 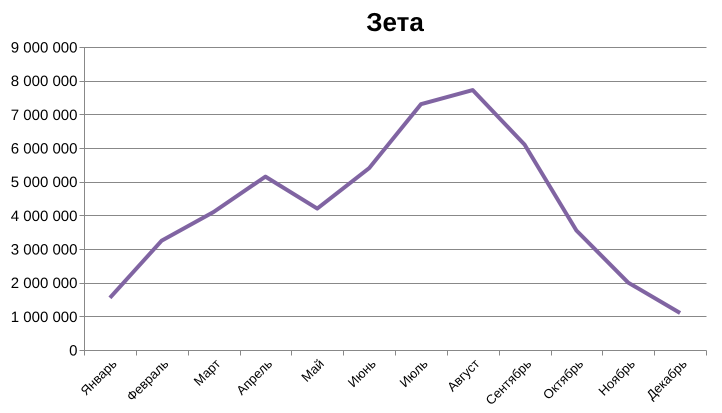 What do you see at coordinates (44, 250) in the screenshot?
I see `y-tick-label: 3 000 000` at bounding box center [44, 250].